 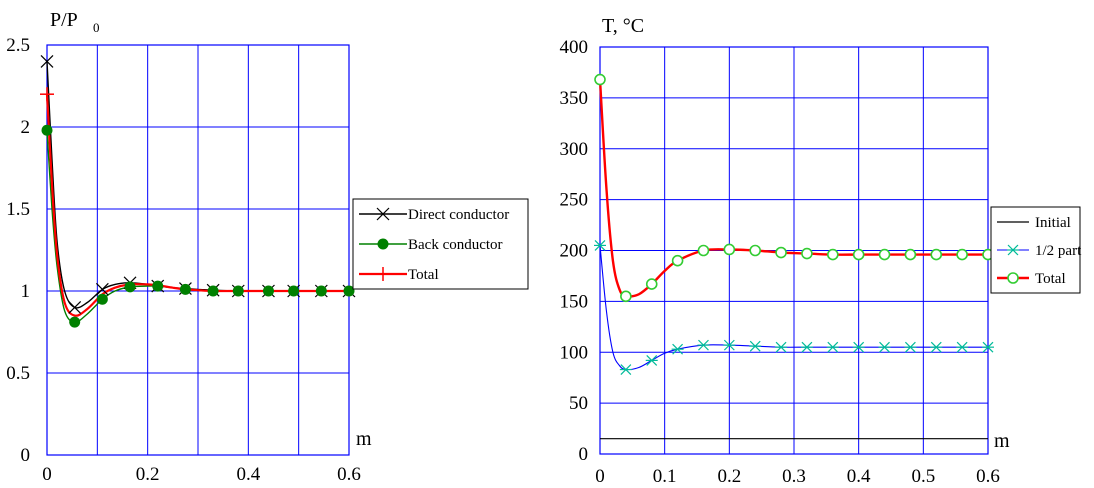 What do you see at coordinates (574, 98) in the screenshot?
I see `y-tick-label: 350` at bounding box center [574, 98].